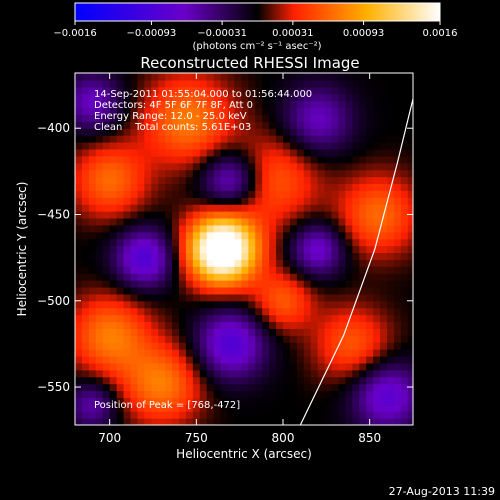 Image resolution: width=500 pixels, height=500 pixels. What do you see at coordinates (170, 116) in the screenshot?
I see `info-energy-range: Energy Range: 12.0 - 25.0 keV` at bounding box center [170, 116].